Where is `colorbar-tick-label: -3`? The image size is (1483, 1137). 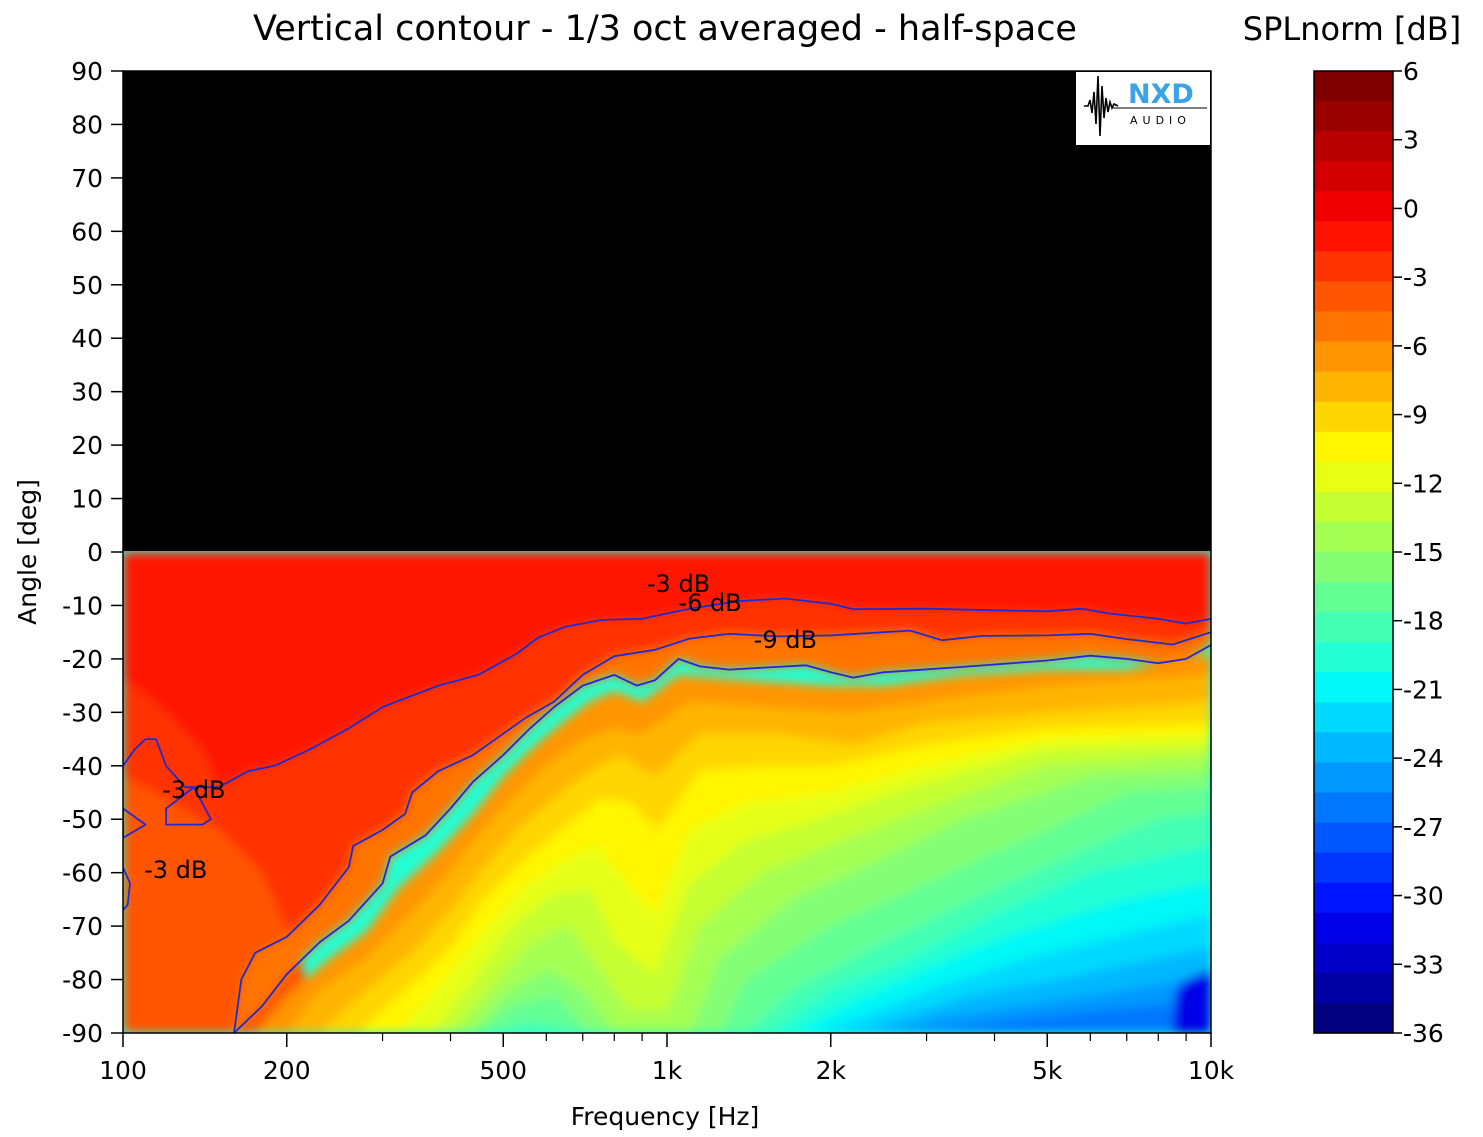 colorbar-tick-label: -3 is located at coordinates (1415, 277).